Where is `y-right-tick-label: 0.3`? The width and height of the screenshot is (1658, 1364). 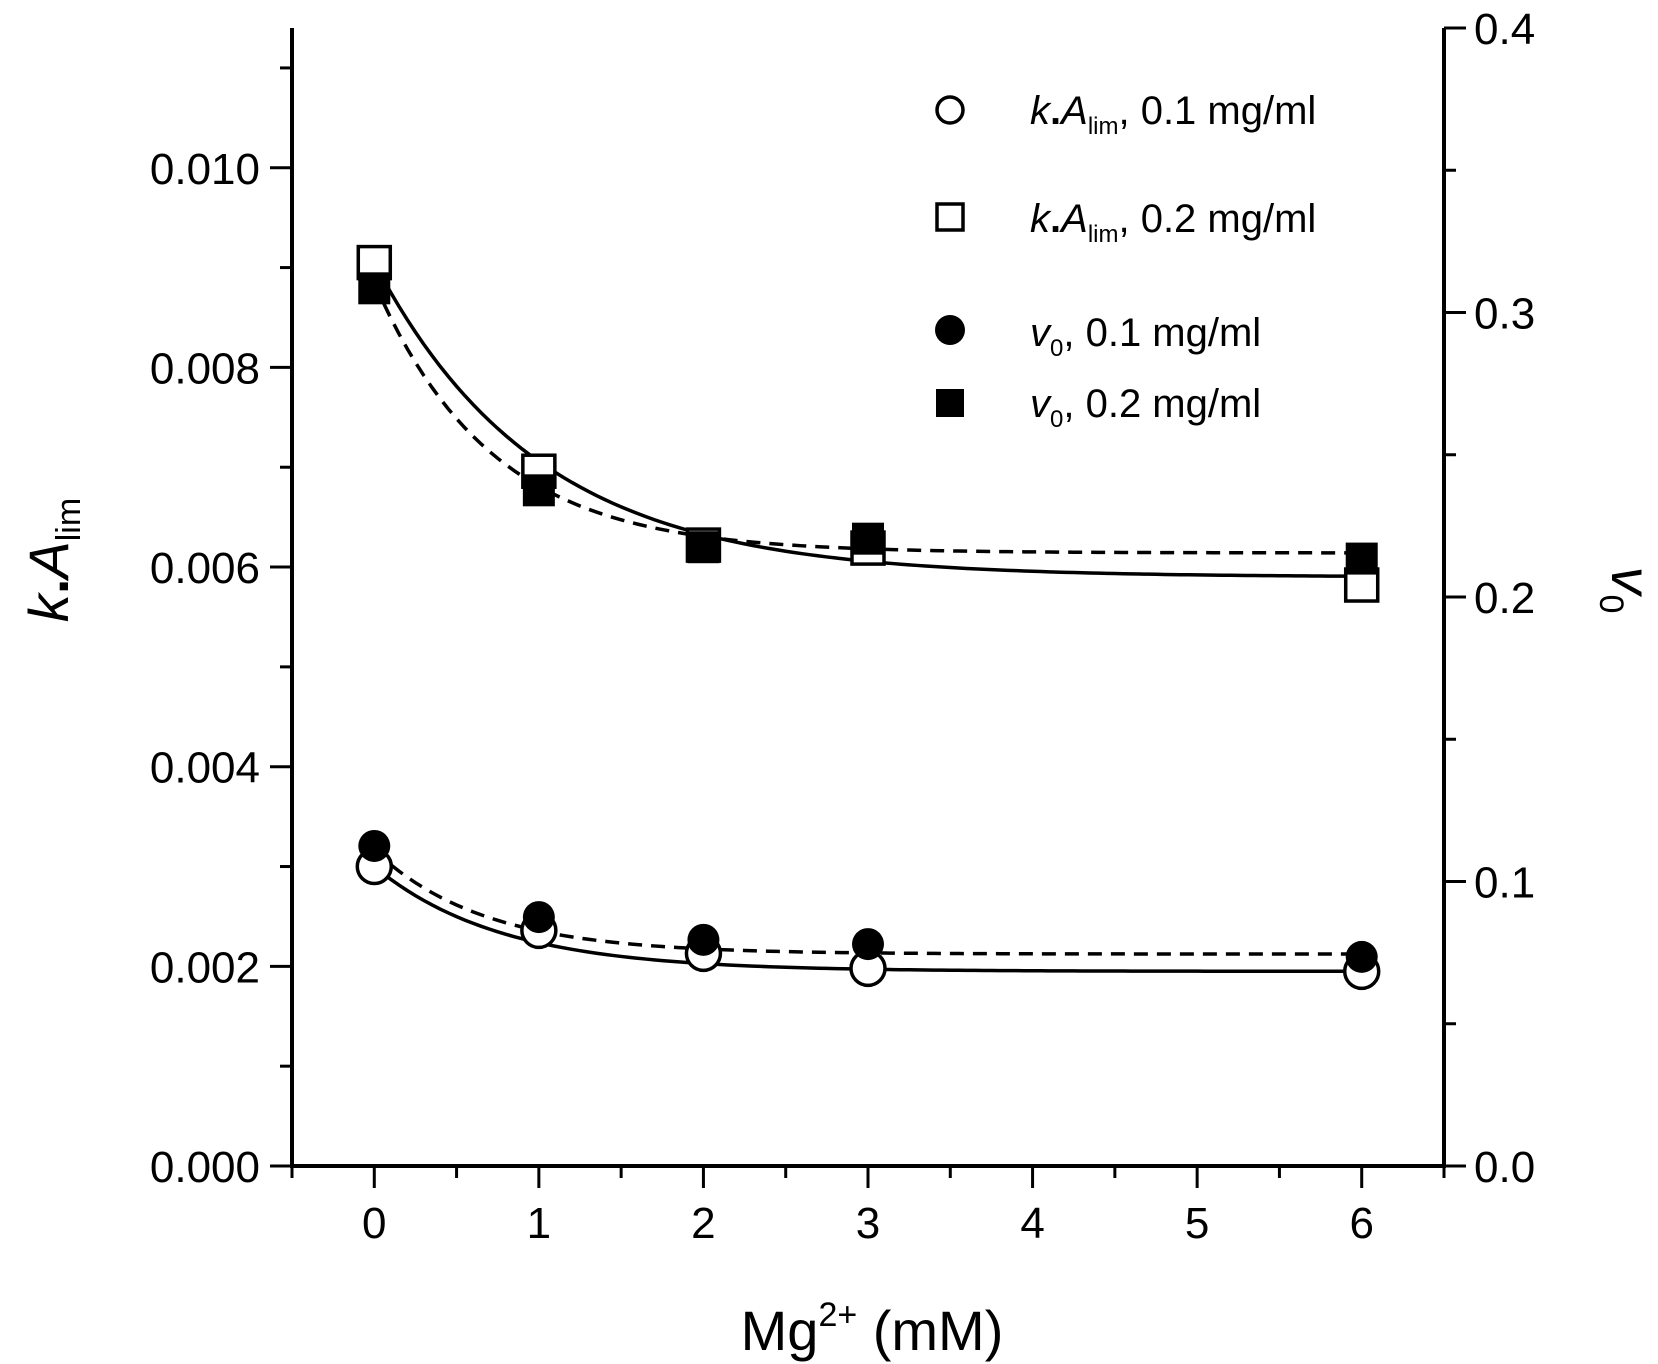
y-right-tick-label: 0.3 is located at coordinates (1504, 314).